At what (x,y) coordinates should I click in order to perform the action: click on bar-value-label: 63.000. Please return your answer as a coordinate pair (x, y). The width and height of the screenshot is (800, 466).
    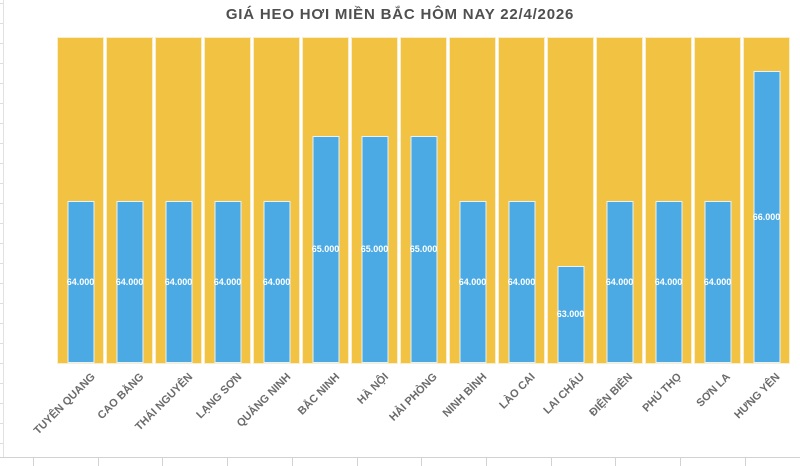
    Looking at the image, I should click on (570, 314).